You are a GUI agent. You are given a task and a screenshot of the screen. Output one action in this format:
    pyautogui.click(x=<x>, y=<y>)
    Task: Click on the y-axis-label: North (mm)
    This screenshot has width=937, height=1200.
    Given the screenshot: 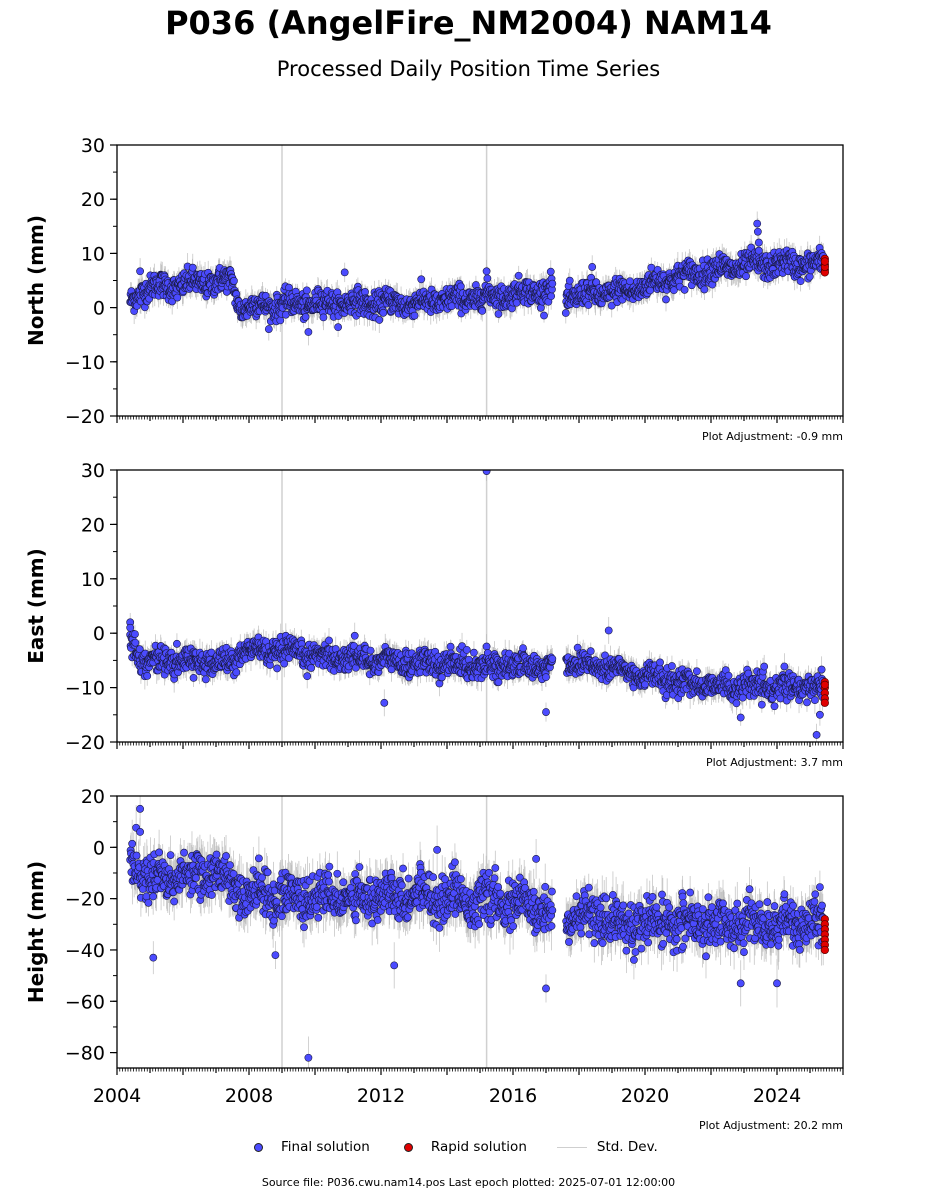 What is the action you would take?
    pyautogui.click(x=36, y=280)
    